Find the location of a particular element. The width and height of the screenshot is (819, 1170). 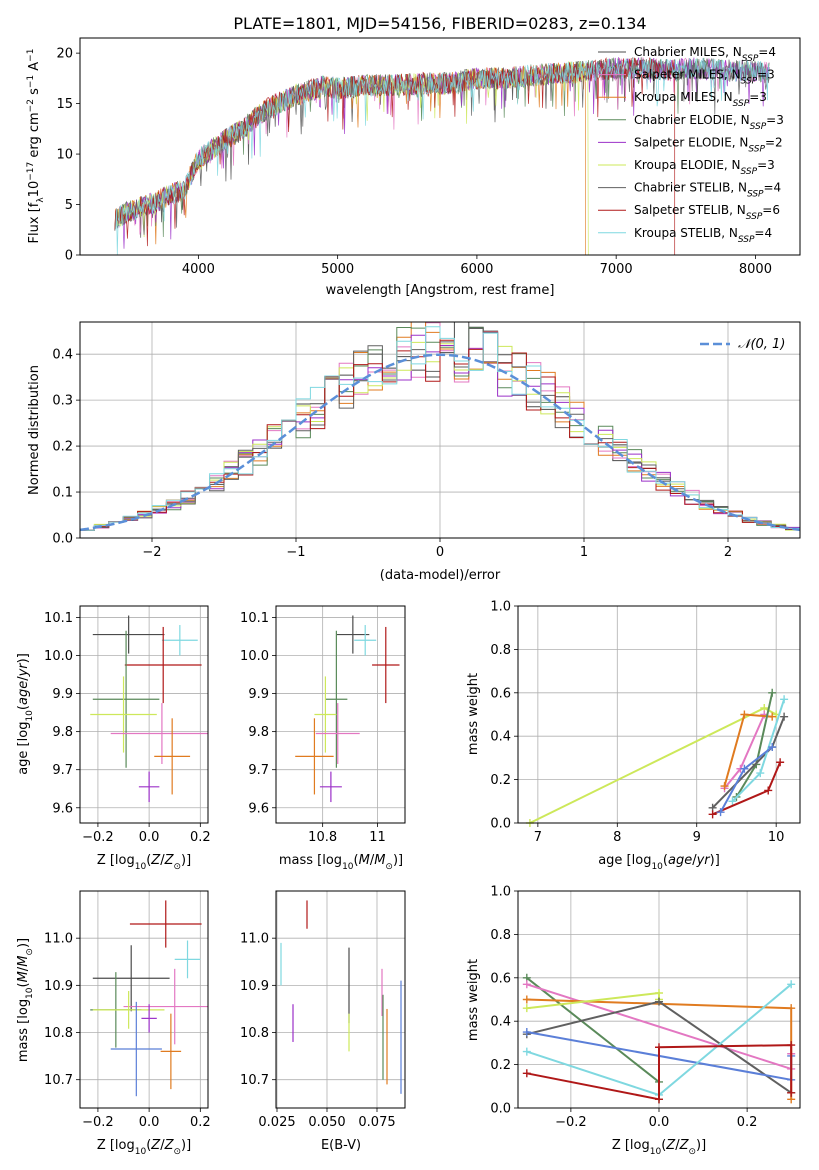

x-tick-label: 10 is located at coordinates (776, 837).